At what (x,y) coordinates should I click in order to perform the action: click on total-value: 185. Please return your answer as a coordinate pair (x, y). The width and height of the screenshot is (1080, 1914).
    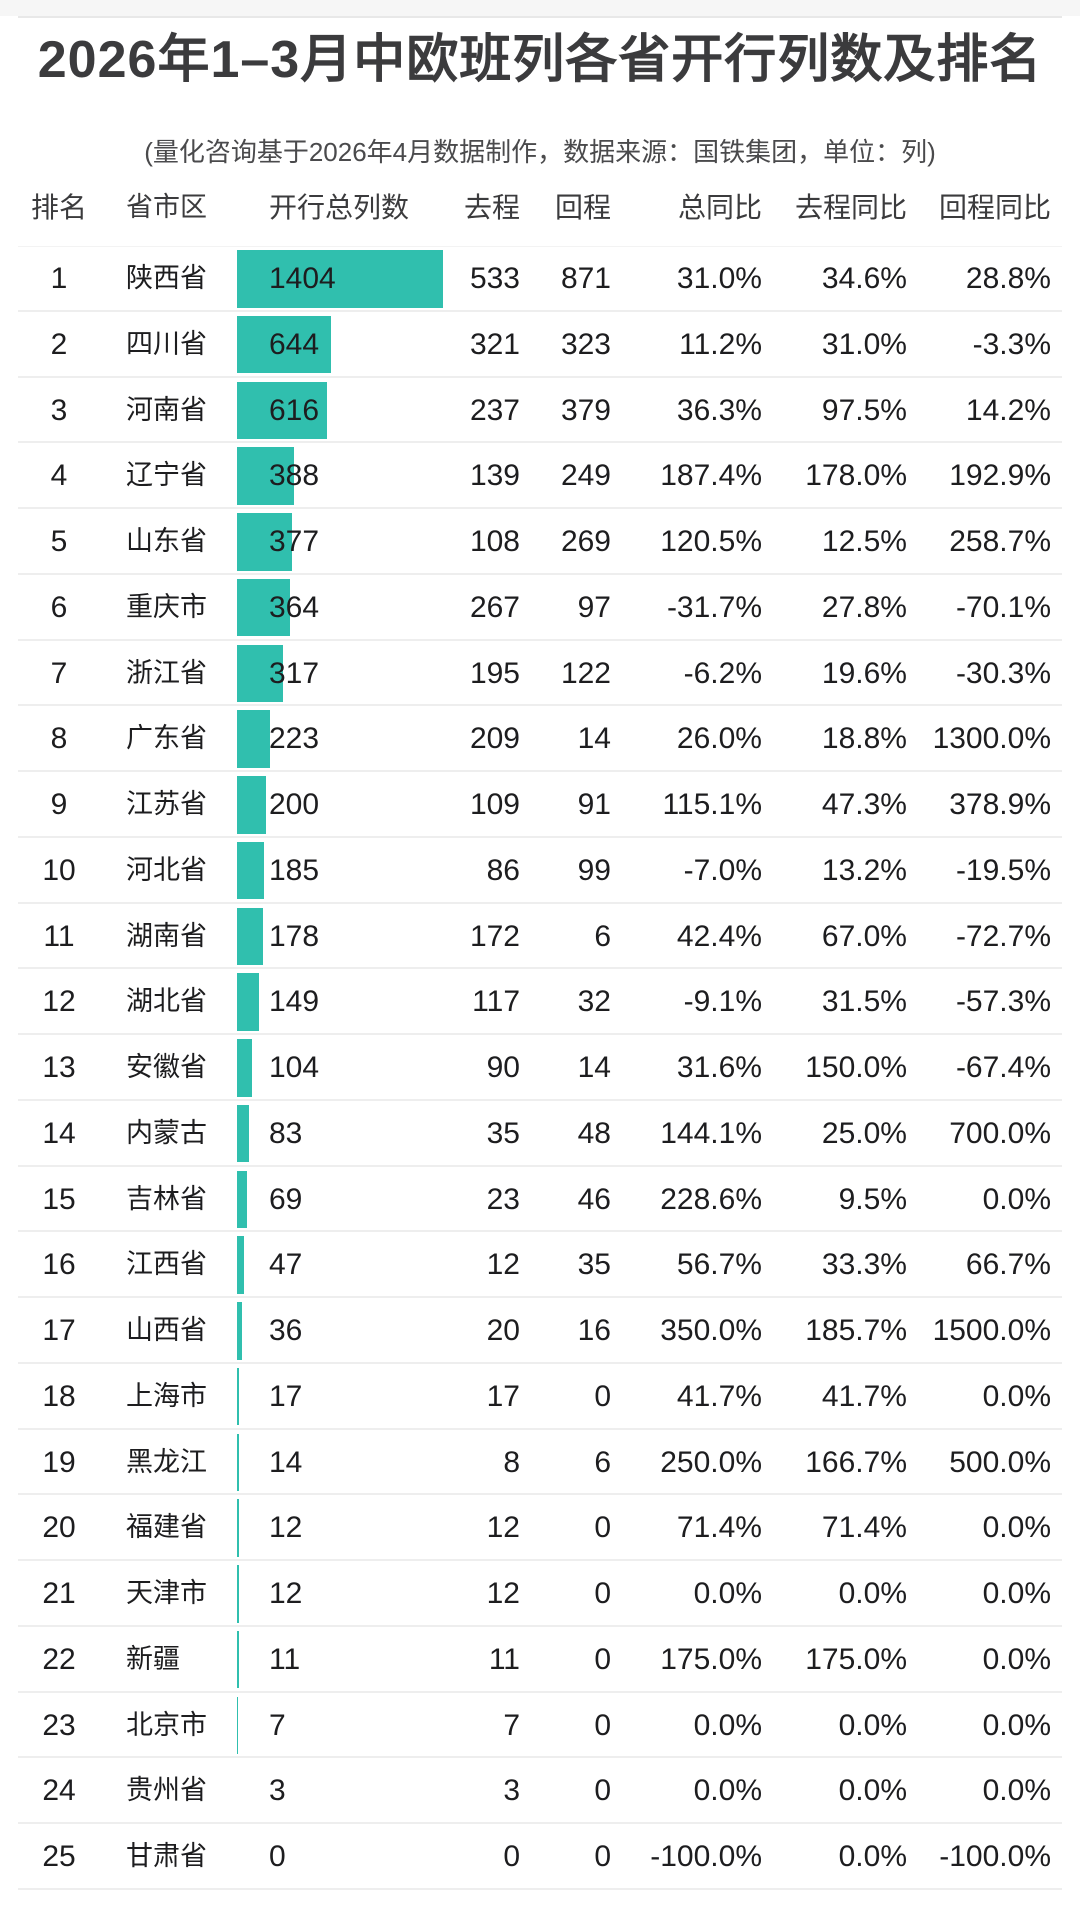
    Looking at the image, I should click on (294, 870).